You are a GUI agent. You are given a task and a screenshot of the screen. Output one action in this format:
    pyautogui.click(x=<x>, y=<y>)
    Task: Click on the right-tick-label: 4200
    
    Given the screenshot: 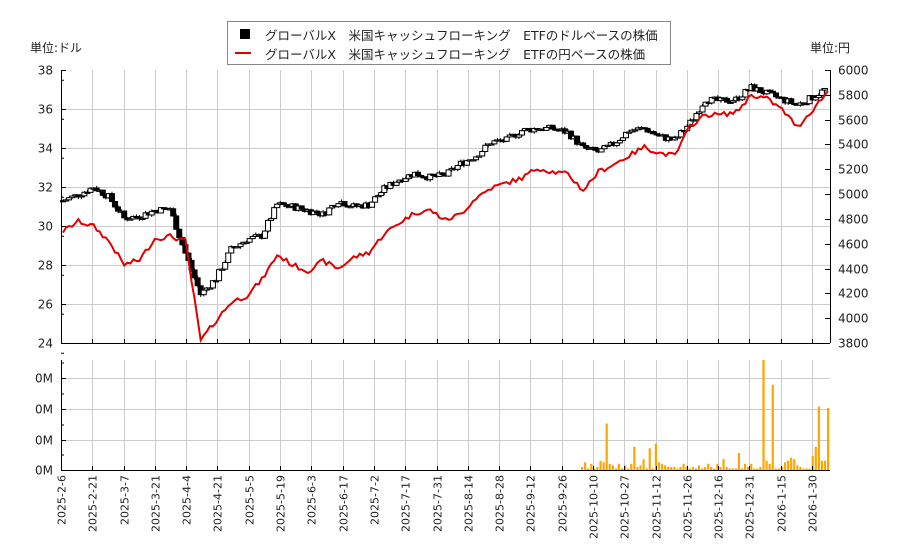 What is the action you would take?
    pyautogui.click(x=853, y=294)
    